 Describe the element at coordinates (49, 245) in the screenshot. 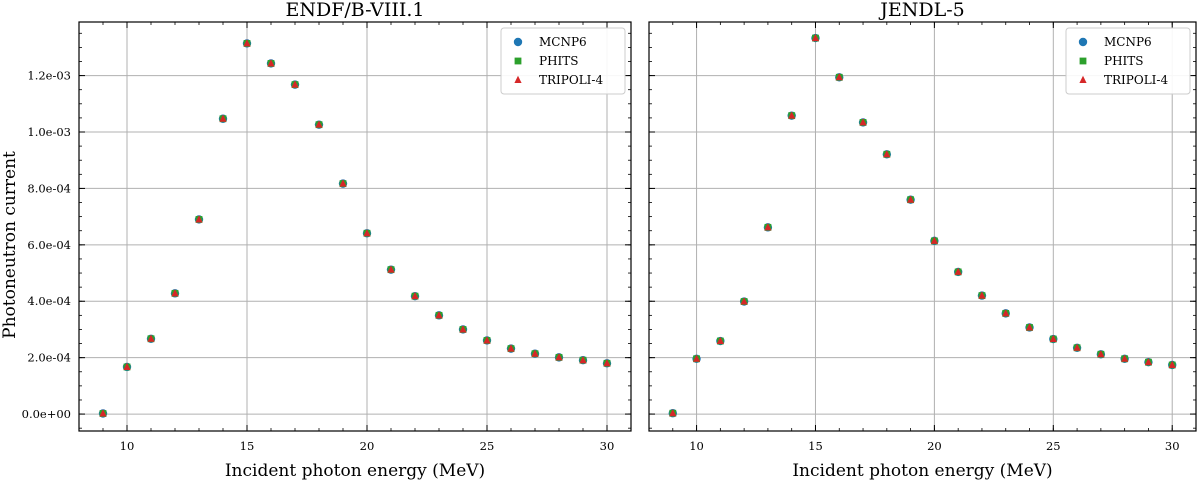

I see `y-tick-label: 6.0e-04` at that location.